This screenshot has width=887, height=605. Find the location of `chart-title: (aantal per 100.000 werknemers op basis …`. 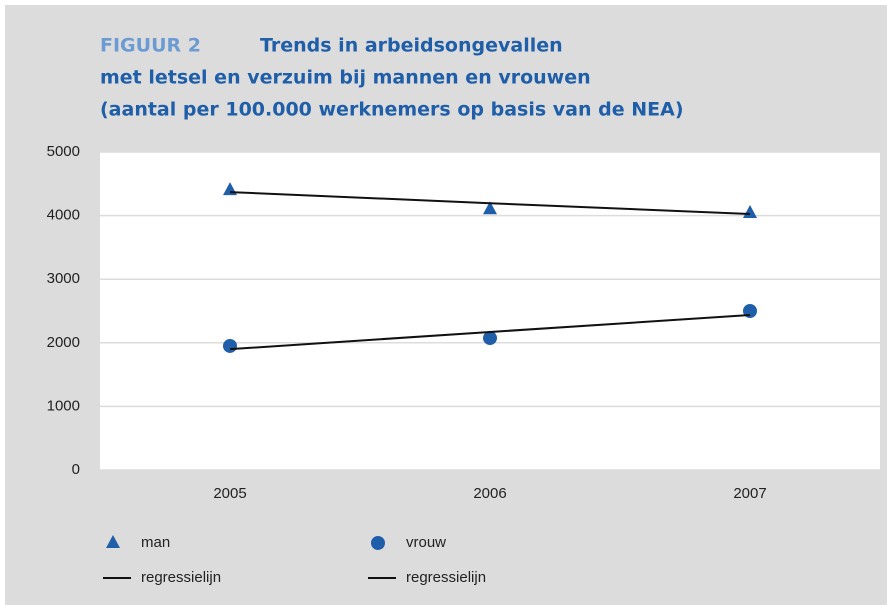

chart-title: (aantal per 100.000 werknemers op basis … is located at coordinates (392, 110).